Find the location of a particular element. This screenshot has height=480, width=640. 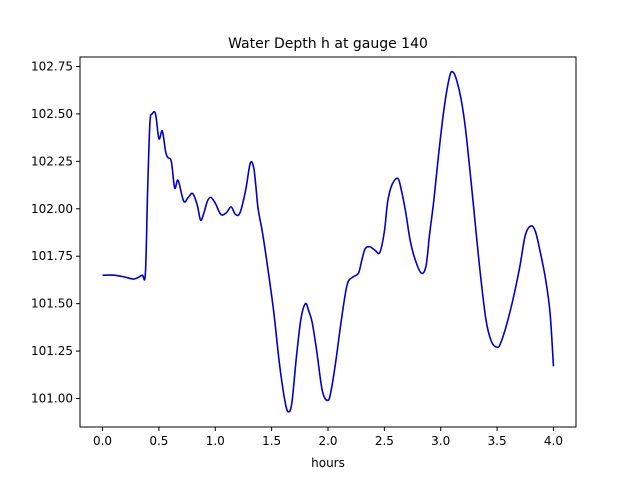

x-tick-label: 0.0 is located at coordinates (102, 441).